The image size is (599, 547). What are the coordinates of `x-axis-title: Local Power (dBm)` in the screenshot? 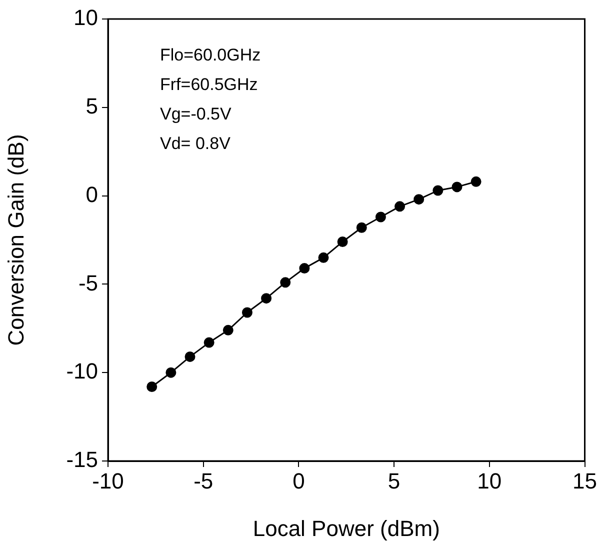 It's located at (346, 528).